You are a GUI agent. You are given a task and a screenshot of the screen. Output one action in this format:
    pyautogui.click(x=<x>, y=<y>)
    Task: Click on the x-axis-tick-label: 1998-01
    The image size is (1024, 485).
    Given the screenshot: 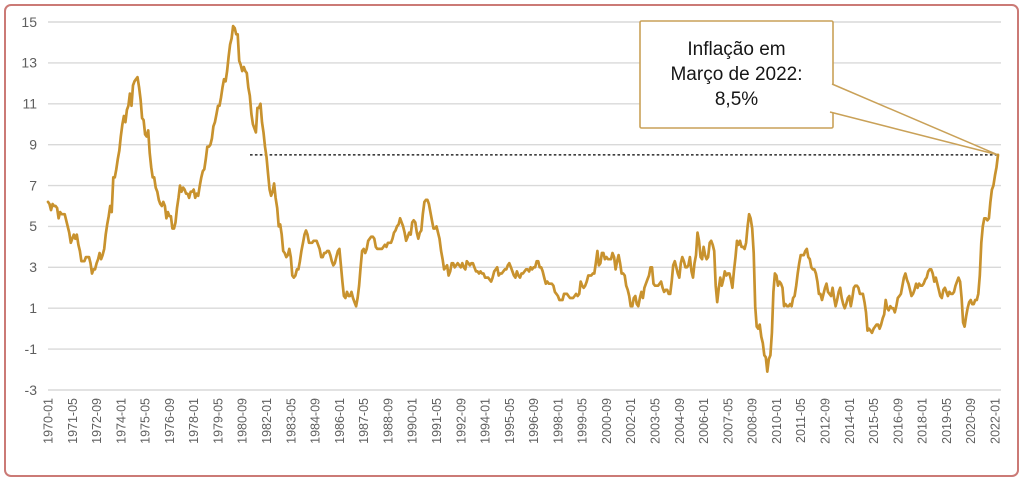 What is the action you would take?
    pyautogui.click(x=558, y=421)
    